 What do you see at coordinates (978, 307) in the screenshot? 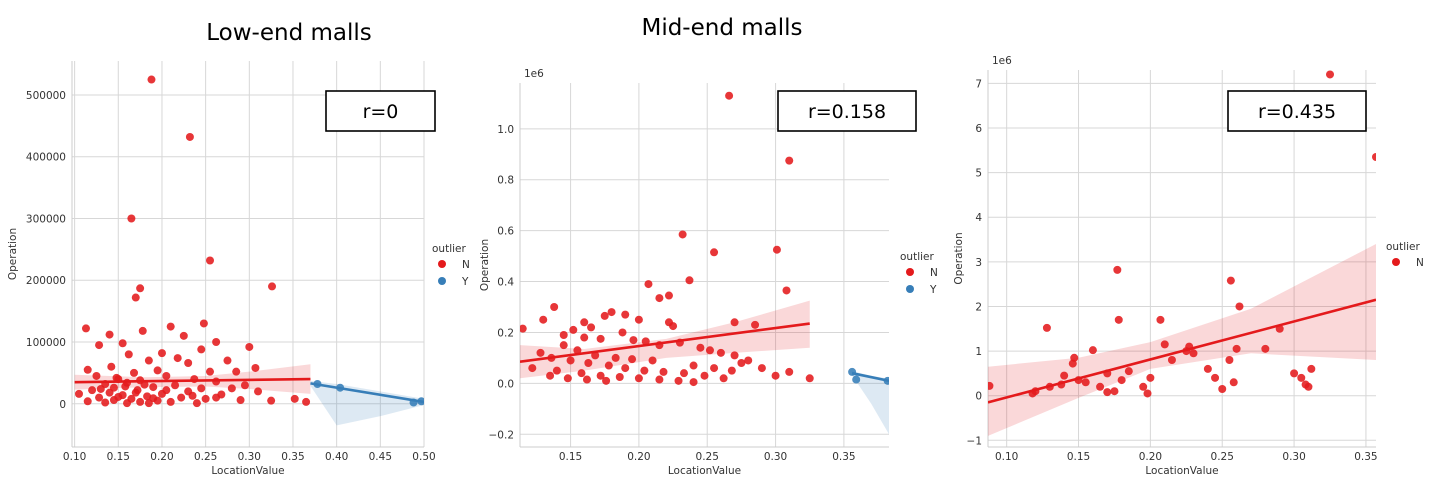
I see `y-tick-label: 2` at bounding box center [978, 307].